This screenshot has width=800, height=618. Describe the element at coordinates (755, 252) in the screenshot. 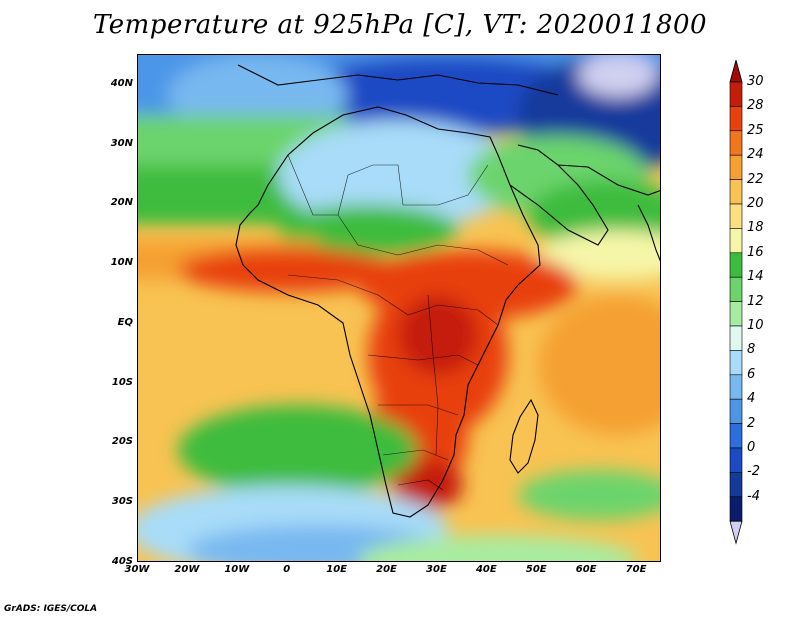

I see `colorbar-level-label: 16` at that location.